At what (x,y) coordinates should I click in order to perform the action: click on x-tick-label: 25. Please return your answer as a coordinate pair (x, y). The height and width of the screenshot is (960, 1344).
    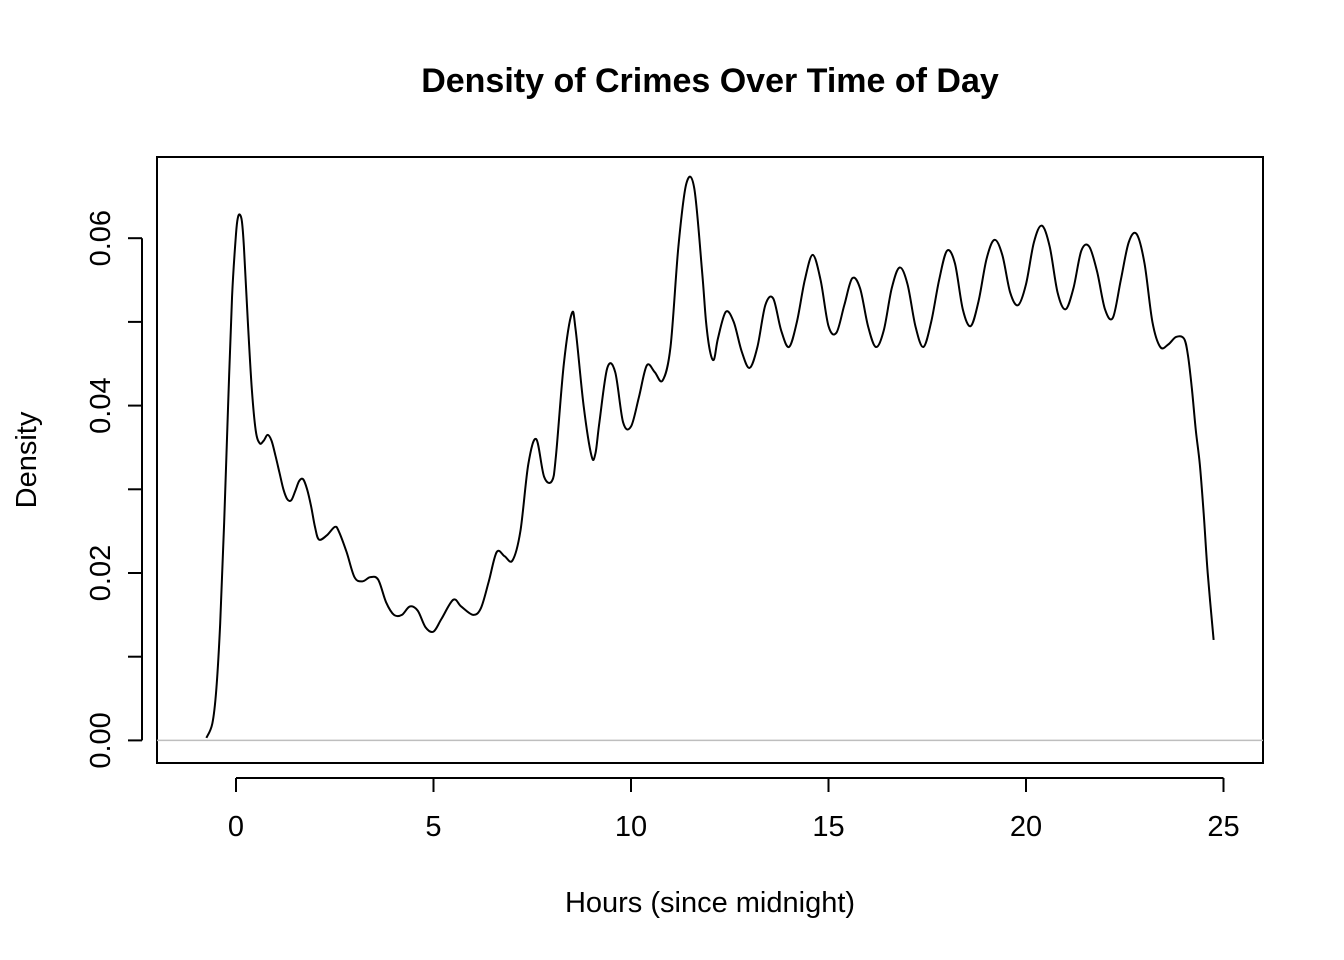
    Looking at the image, I should click on (1223, 827).